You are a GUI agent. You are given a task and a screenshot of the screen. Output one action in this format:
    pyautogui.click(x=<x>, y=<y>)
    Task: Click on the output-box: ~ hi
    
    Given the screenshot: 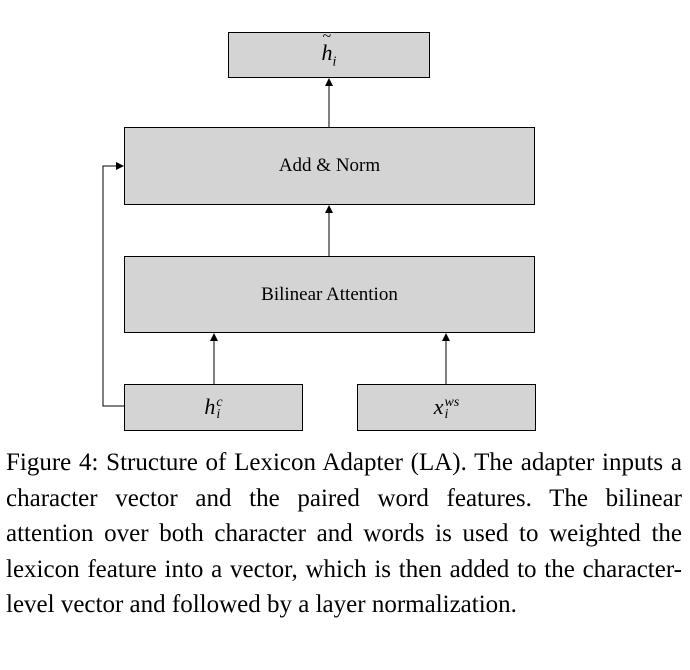 What is the action you would take?
    pyautogui.click(x=329, y=52)
    